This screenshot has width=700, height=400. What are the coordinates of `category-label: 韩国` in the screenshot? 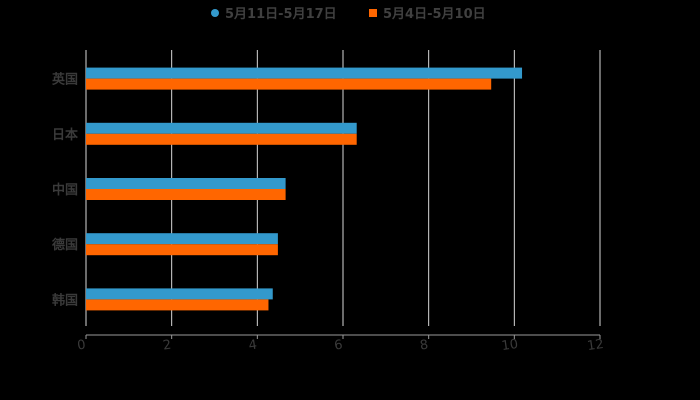 It's located at (65, 300).